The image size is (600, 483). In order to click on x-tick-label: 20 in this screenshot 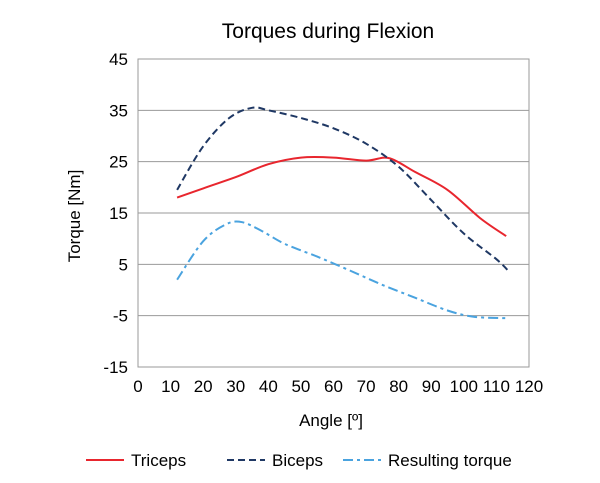, I will do `click(203, 386)`.